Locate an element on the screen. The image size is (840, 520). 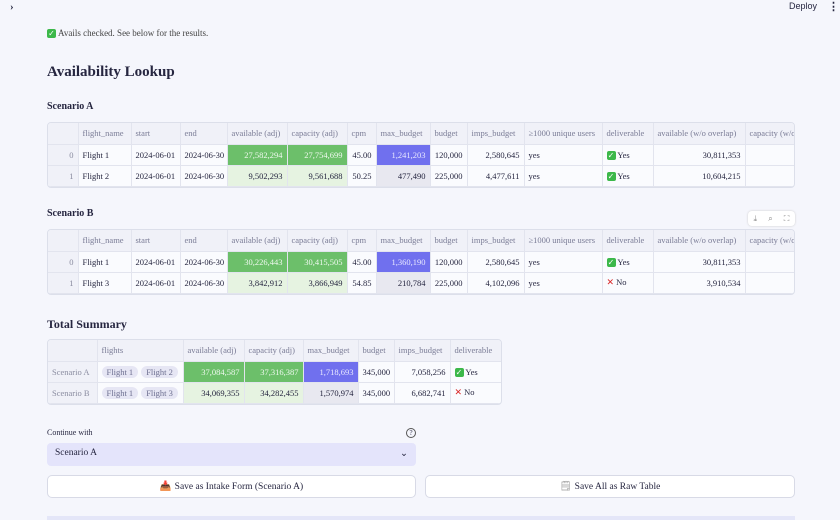
inbox-icon: 📥 is located at coordinates (165, 487).